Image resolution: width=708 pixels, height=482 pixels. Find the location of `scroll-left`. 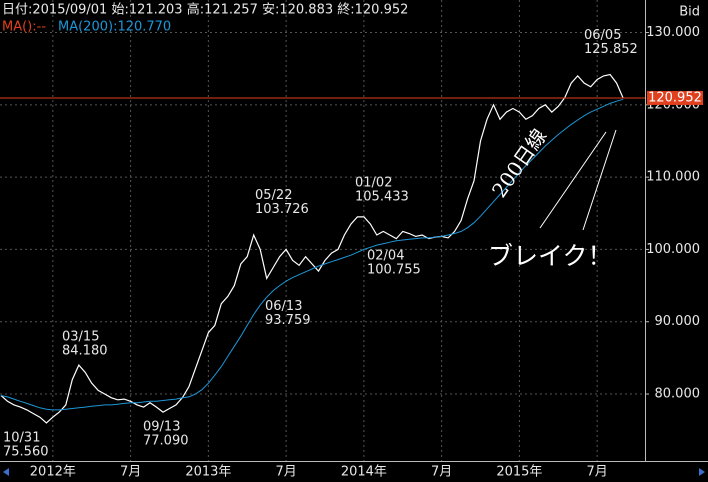

scroll-left is located at coordinates (6, 472).